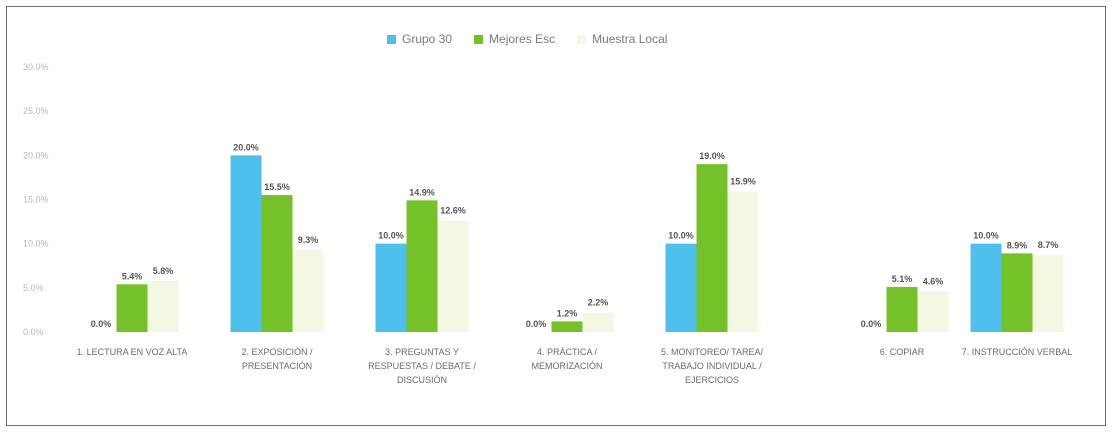  What do you see at coordinates (567, 359) in the screenshot?
I see `x-tick-label: 4. PRÁCTICA / MEMORIZACIÓN` at bounding box center [567, 359].